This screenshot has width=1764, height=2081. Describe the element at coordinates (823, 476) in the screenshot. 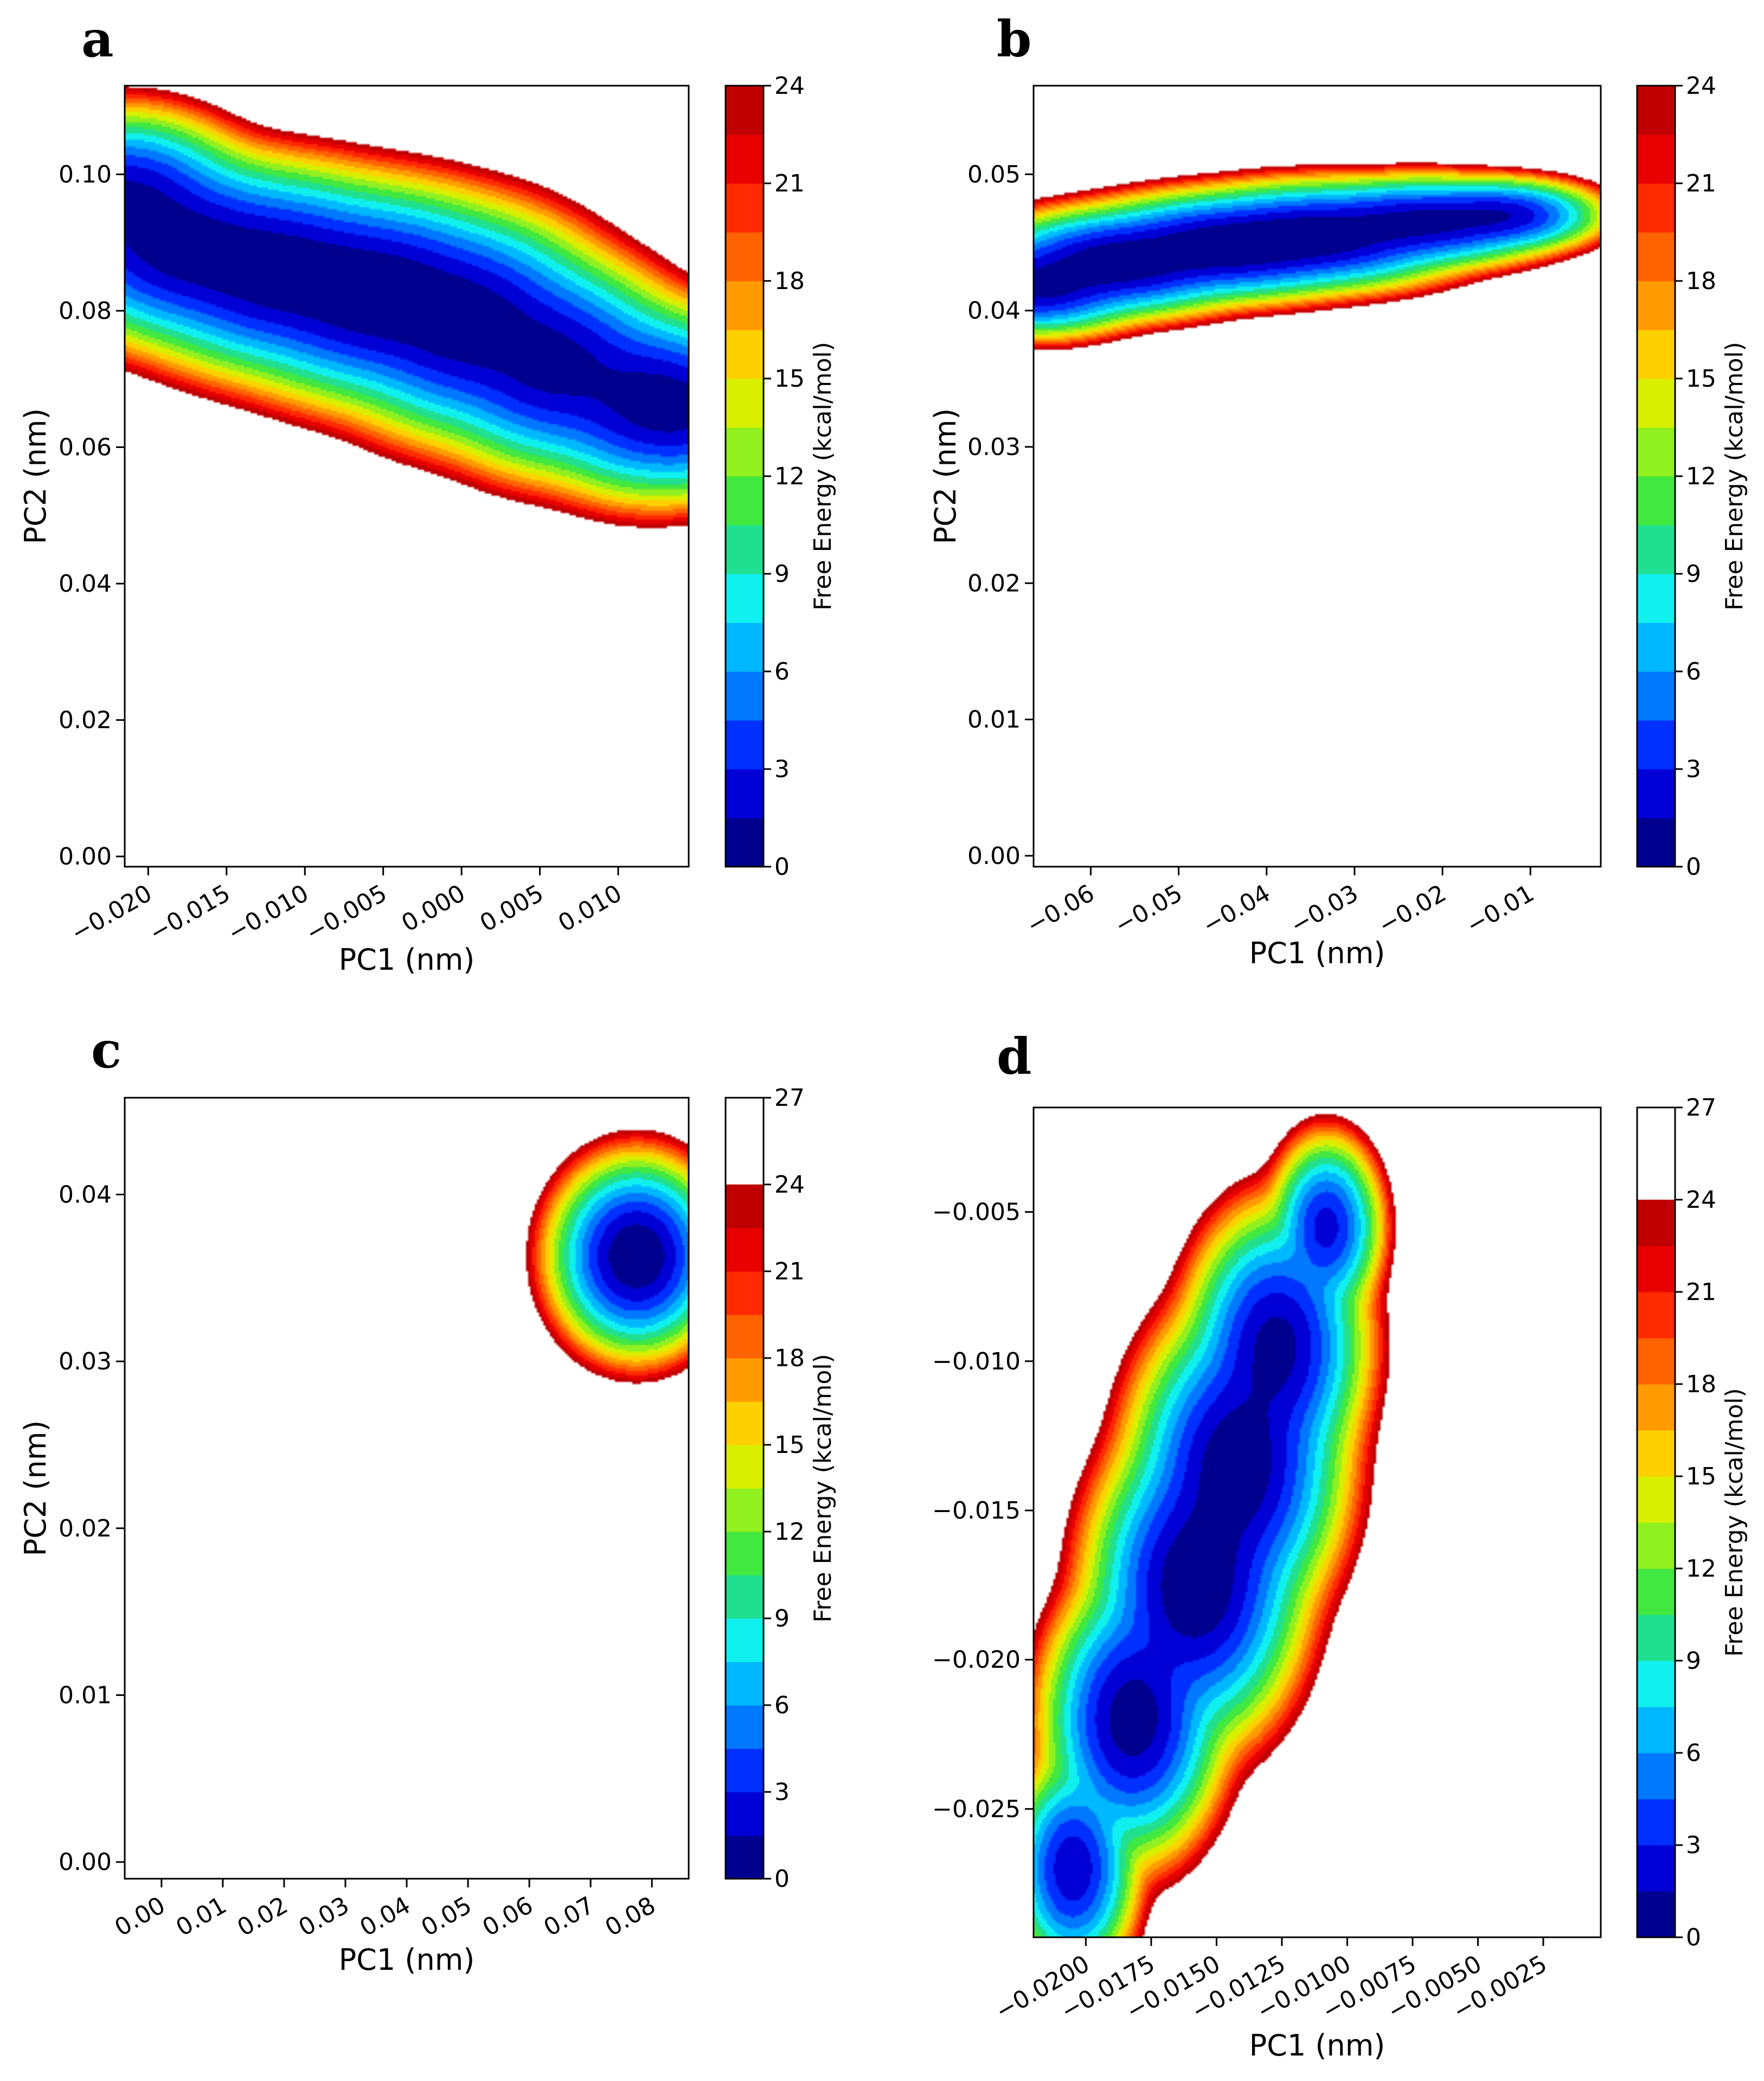

I see `colorbar-label: Free Energy (kcal/mol)` at that location.